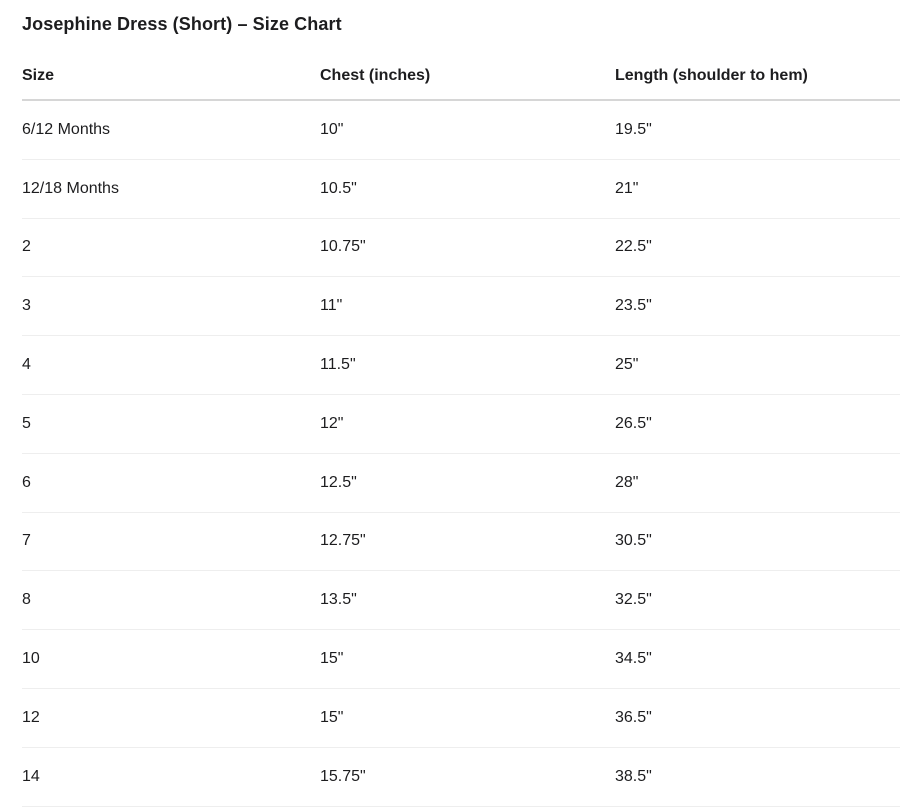 The height and width of the screenshot is (807, 900). What do you see at coordinates (633, 247) in the screenshot?
I see `length-cell: 22.5"` at bounding box center [633, 247].